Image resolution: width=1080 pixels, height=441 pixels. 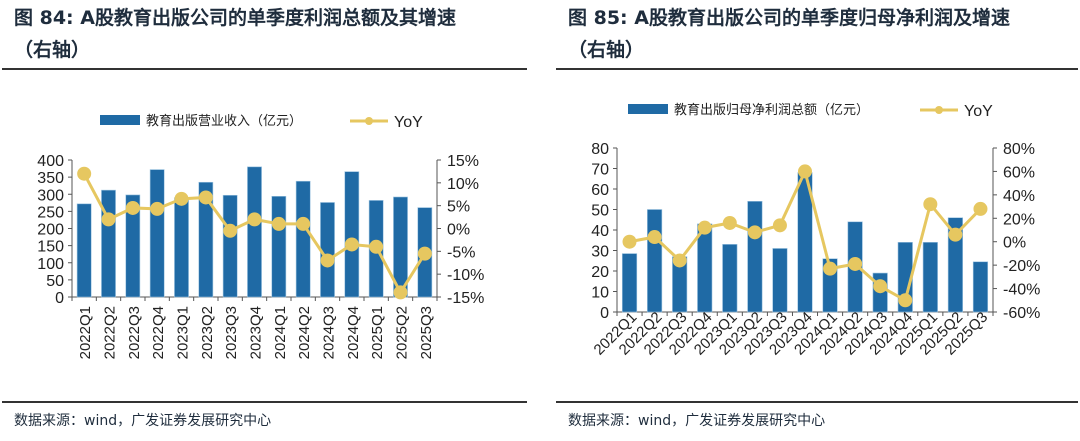 What do you see at coordinates (600, 293) in the screenshot?
I see `y-tick-label: 10` at bounding box center [600, 293].